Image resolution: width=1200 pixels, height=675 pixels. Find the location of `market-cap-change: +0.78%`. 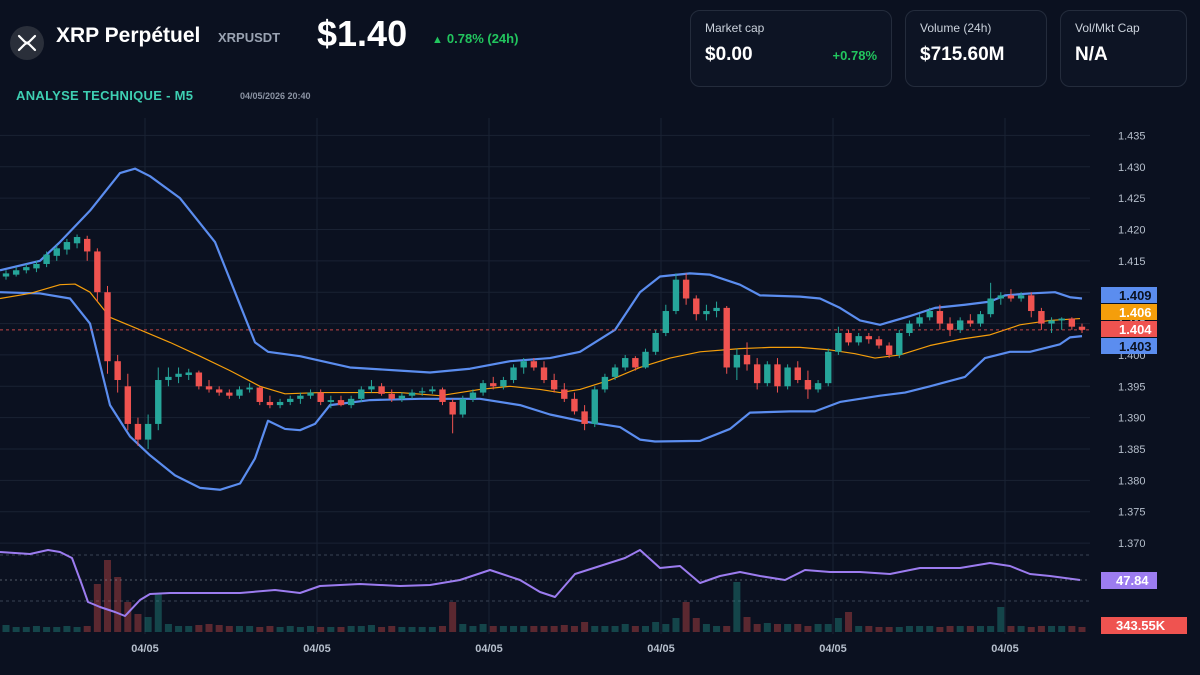

market-cap-change: +0.78% is located at coordinates (854, 55).